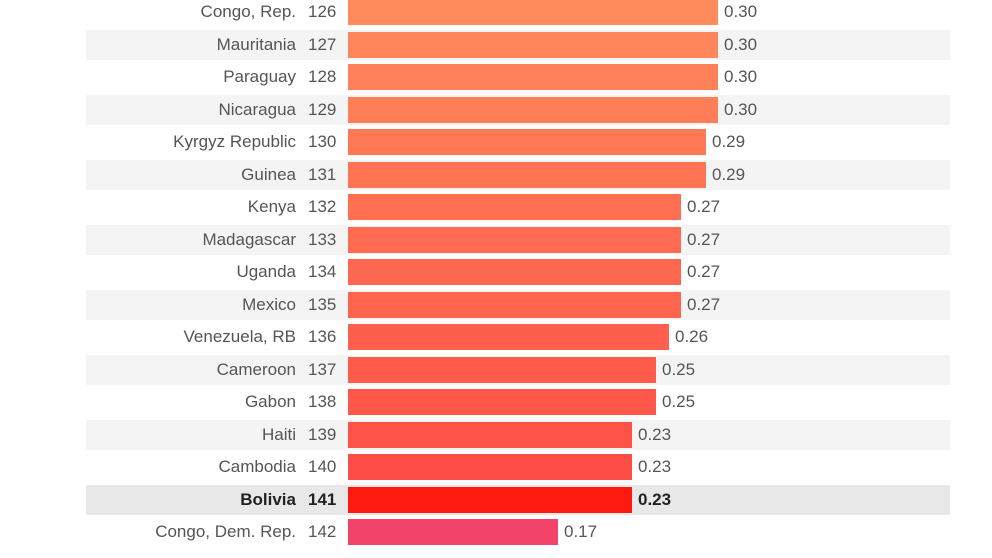  What do you see at coordinates (271, 206) in the screenshot?
I see `country-label: Kenya` at bounding box center [271, 206].